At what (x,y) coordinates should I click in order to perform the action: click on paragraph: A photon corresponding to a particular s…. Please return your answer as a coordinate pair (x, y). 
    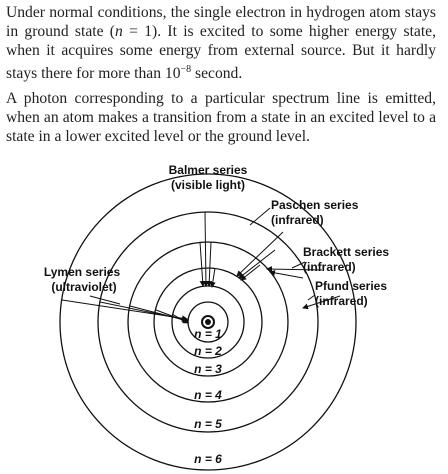
    Looking at the image, I should click on (221, 117).